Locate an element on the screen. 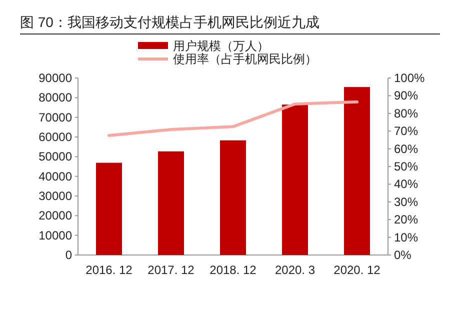 The height and width of the screenshot is (335, 449). legend-label: 使用率（占手机网民比例） is located at coordinates (245, 59).